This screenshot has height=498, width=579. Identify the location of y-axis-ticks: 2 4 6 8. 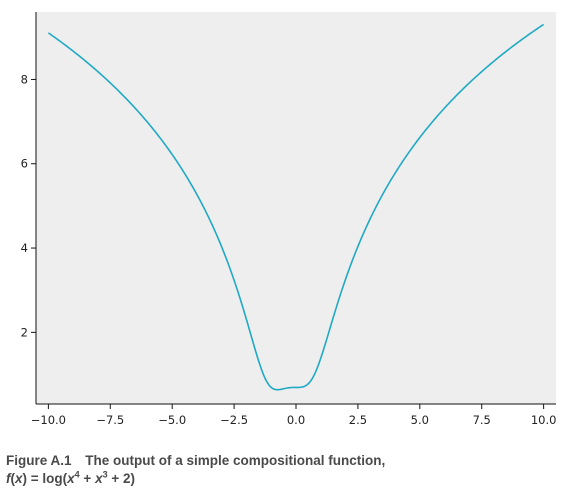
(28, 205).